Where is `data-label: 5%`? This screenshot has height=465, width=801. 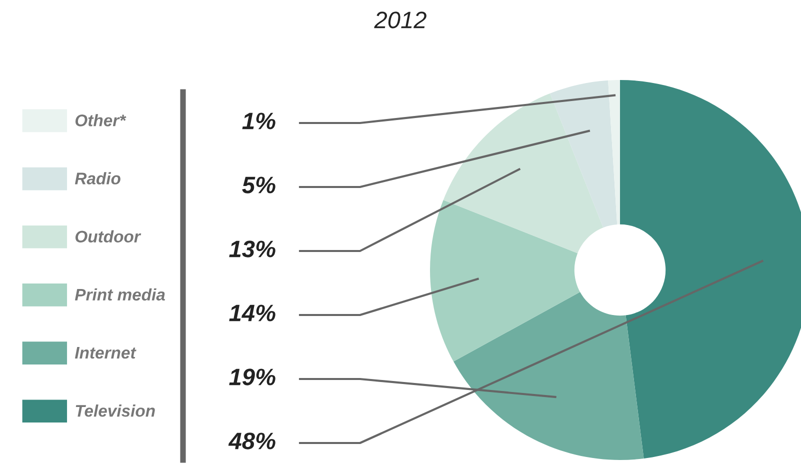 data-label: 5% is located at coordinates (259, 185).